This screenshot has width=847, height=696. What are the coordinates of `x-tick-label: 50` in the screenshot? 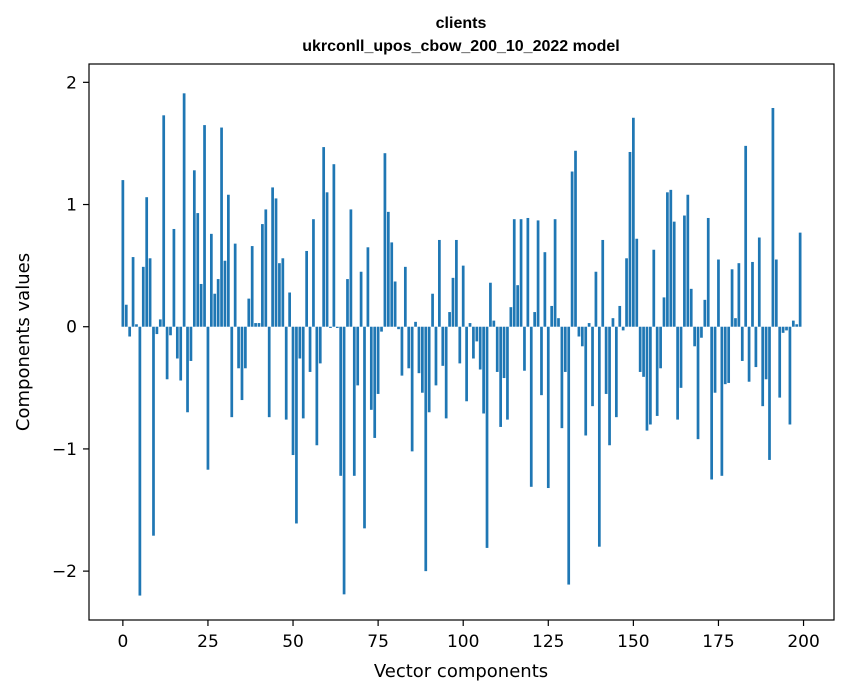 It's located at (293, 642).